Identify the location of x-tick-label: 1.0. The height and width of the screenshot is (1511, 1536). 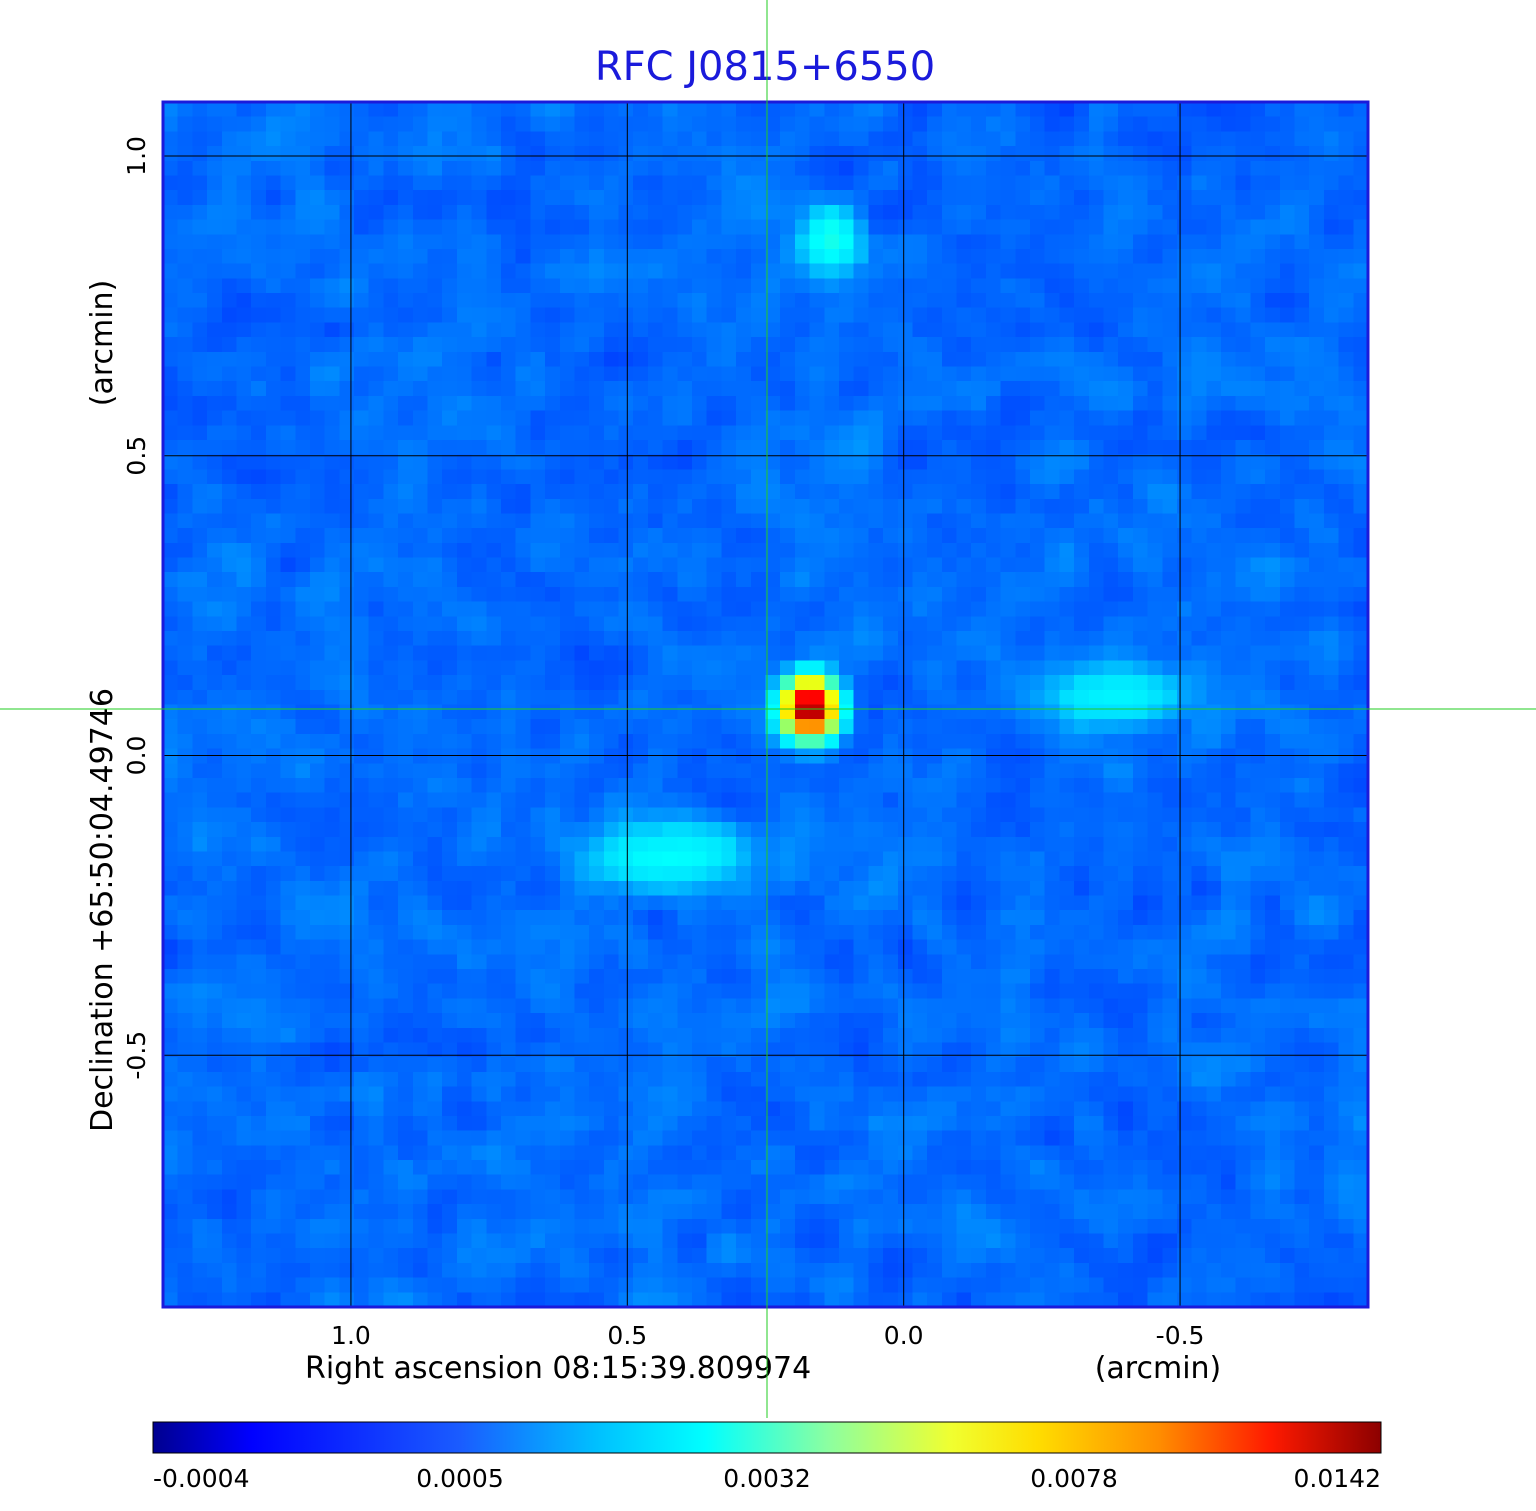
(351, 1335).